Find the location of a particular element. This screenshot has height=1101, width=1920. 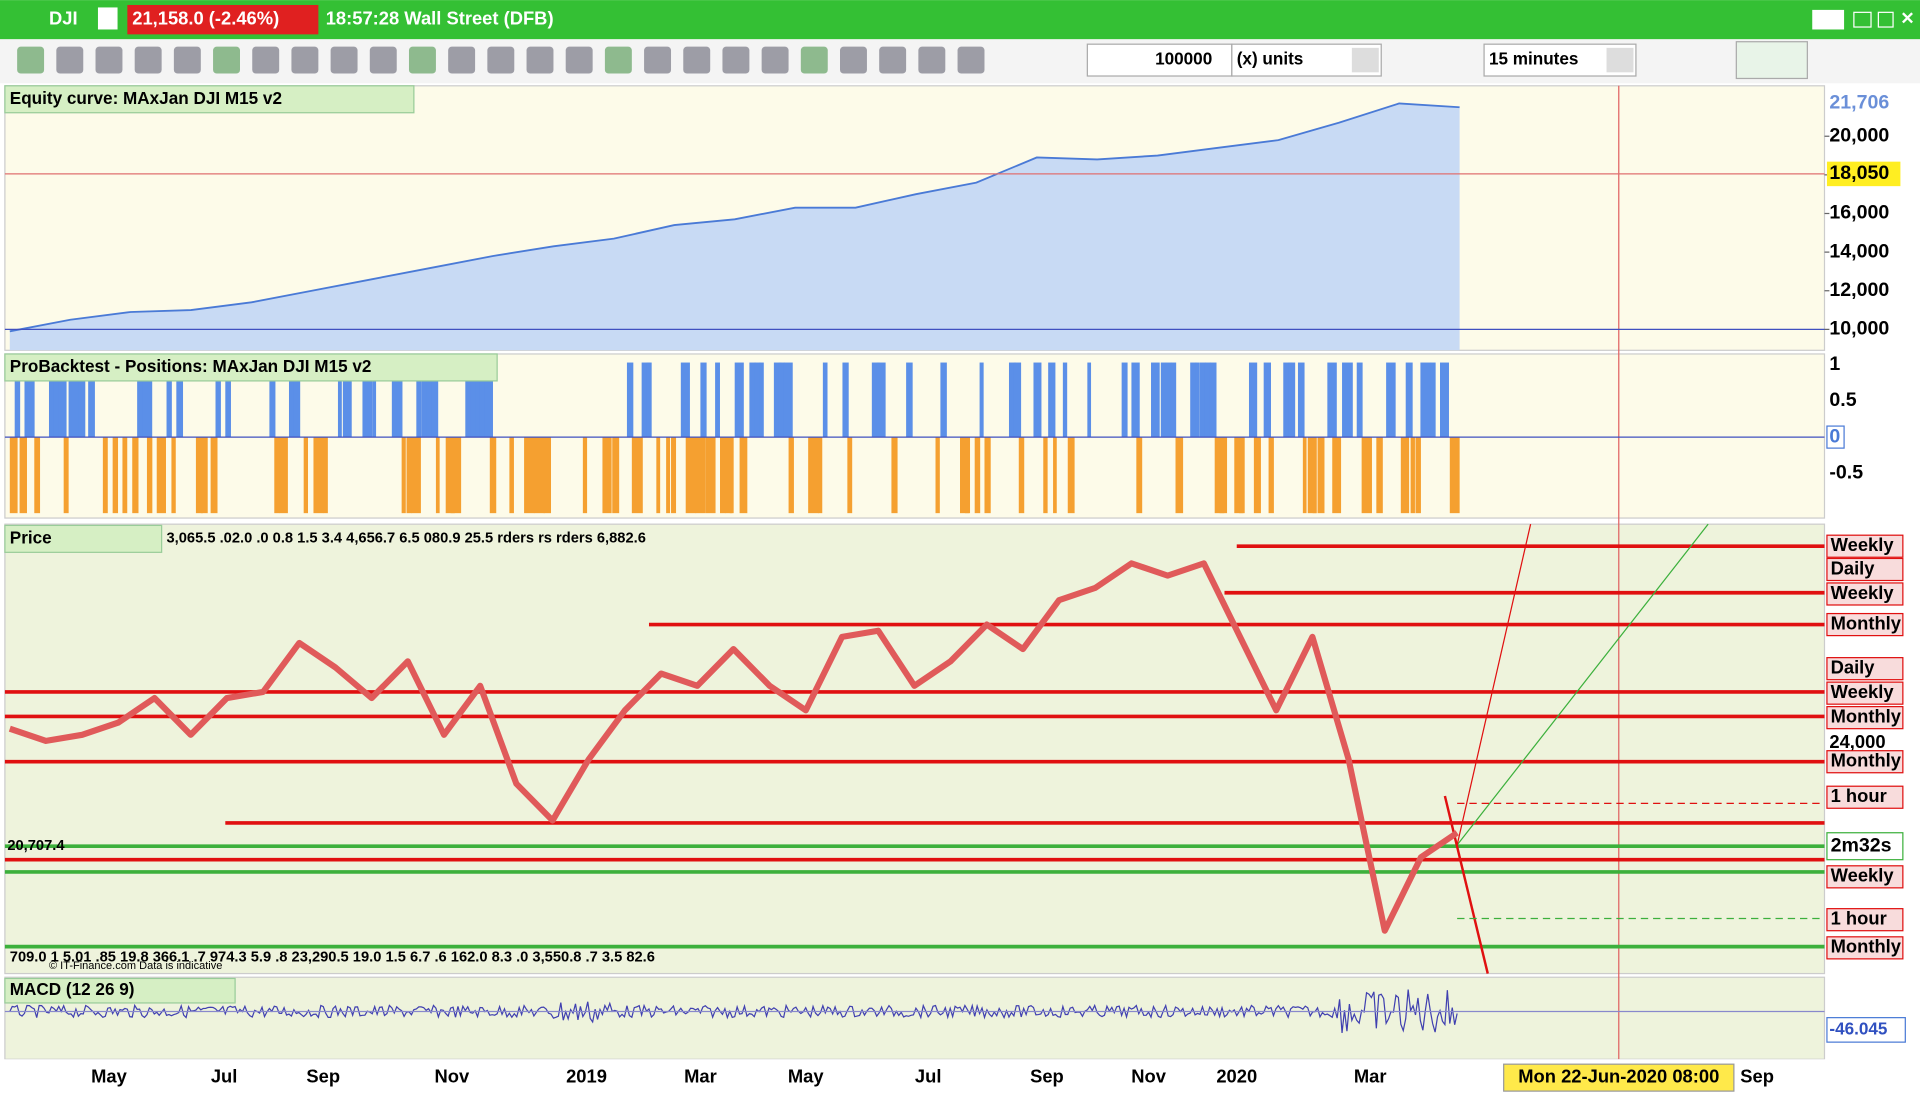

restore-button is located at coordinates (1885, 19).